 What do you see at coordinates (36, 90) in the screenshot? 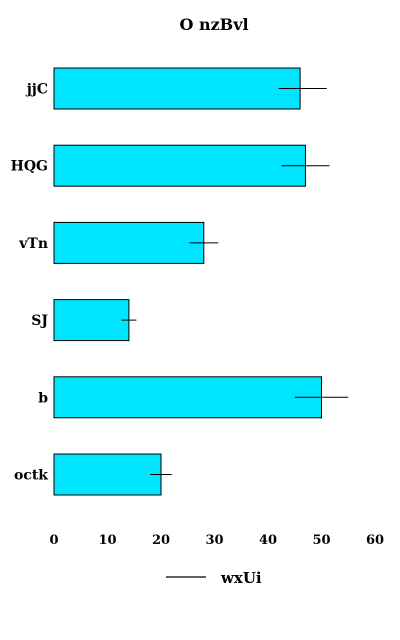
I see `category-label-jjC: jjC` at bounding box center [36, 90].